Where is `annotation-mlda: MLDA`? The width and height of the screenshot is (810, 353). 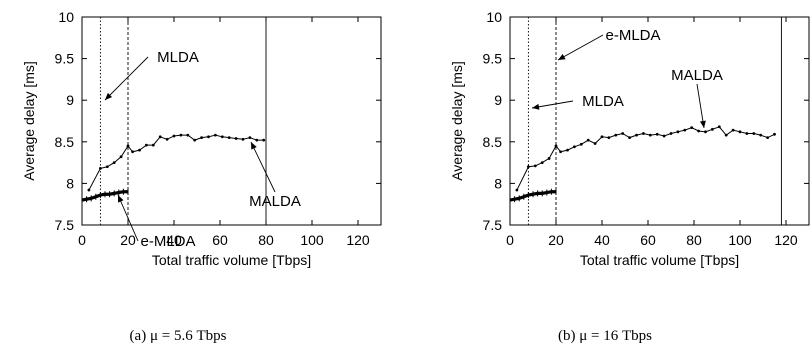
annotation-mlda: MLDA is located at coordinates (603, 101).